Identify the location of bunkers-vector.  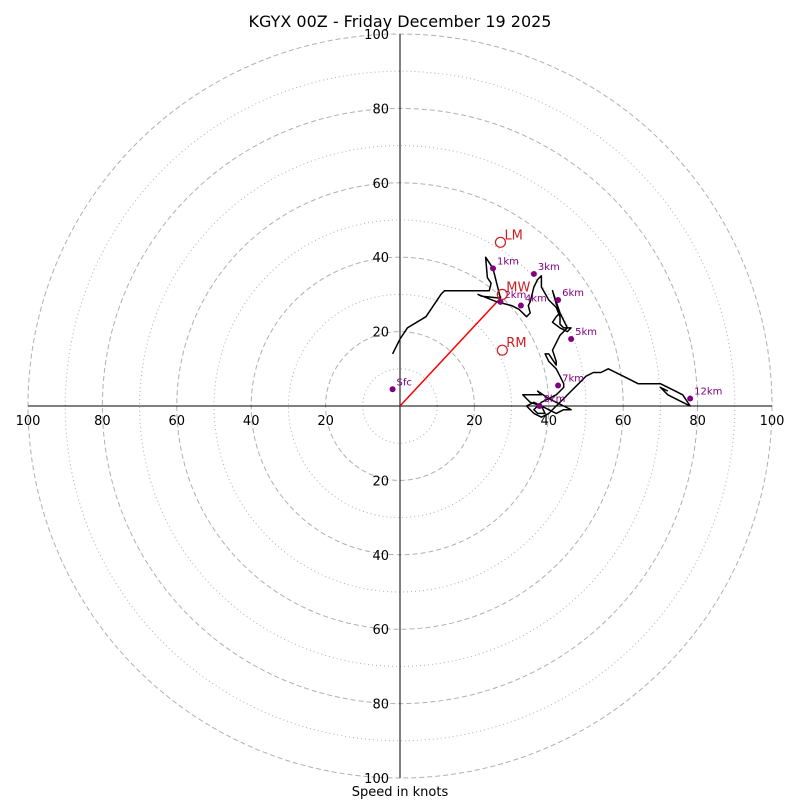
(450, 352).